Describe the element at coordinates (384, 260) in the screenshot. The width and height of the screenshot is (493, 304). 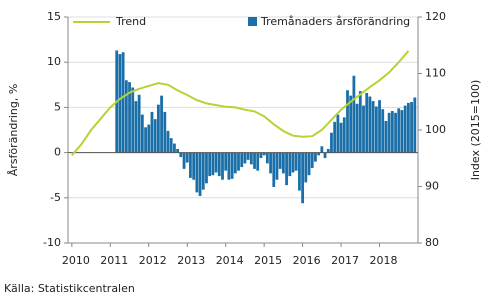
I see `x-tick-label: 2018` at that location.